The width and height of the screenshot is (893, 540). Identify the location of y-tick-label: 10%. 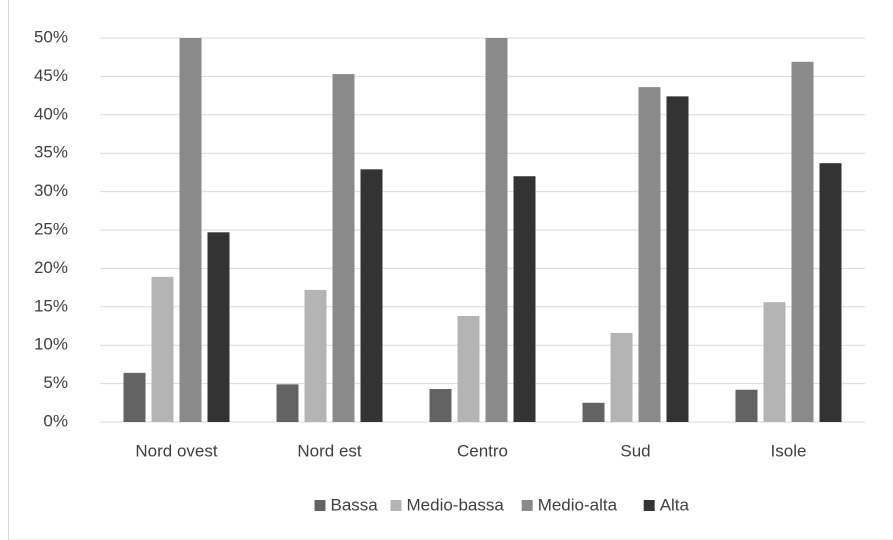
(51, 344).